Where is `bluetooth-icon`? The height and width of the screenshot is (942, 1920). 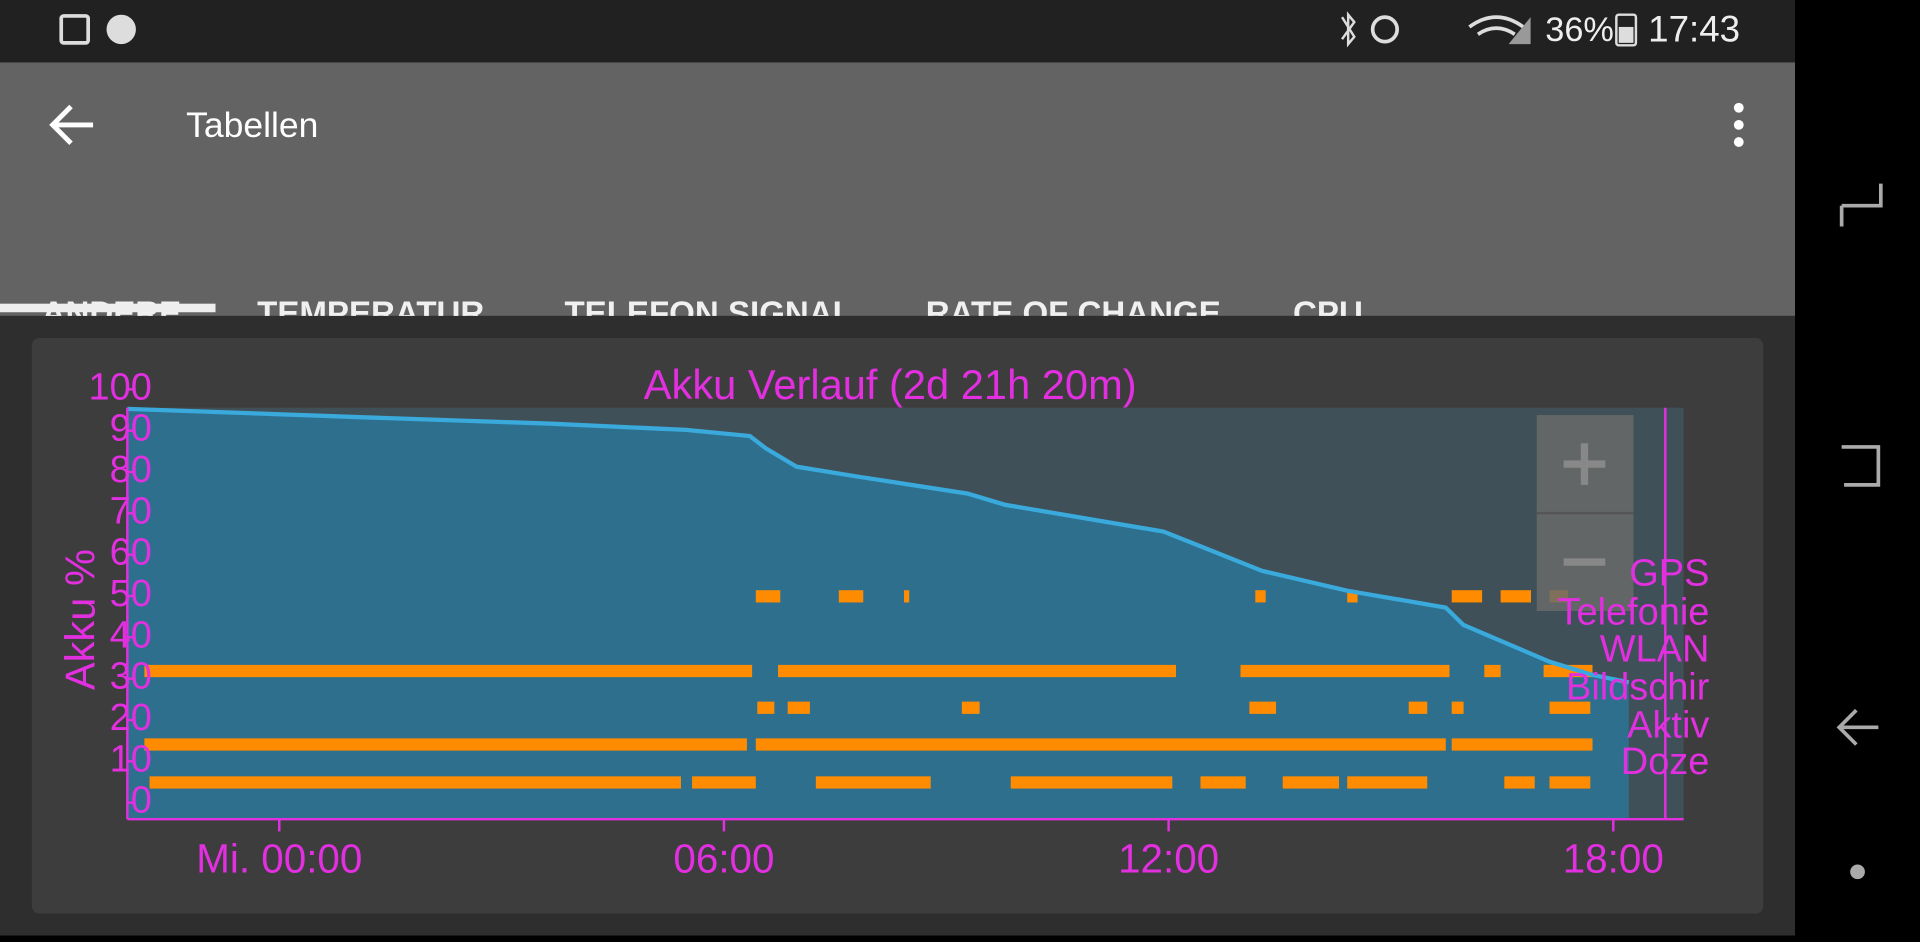 bluetooth-icon is located at coordinates (1348, 29).